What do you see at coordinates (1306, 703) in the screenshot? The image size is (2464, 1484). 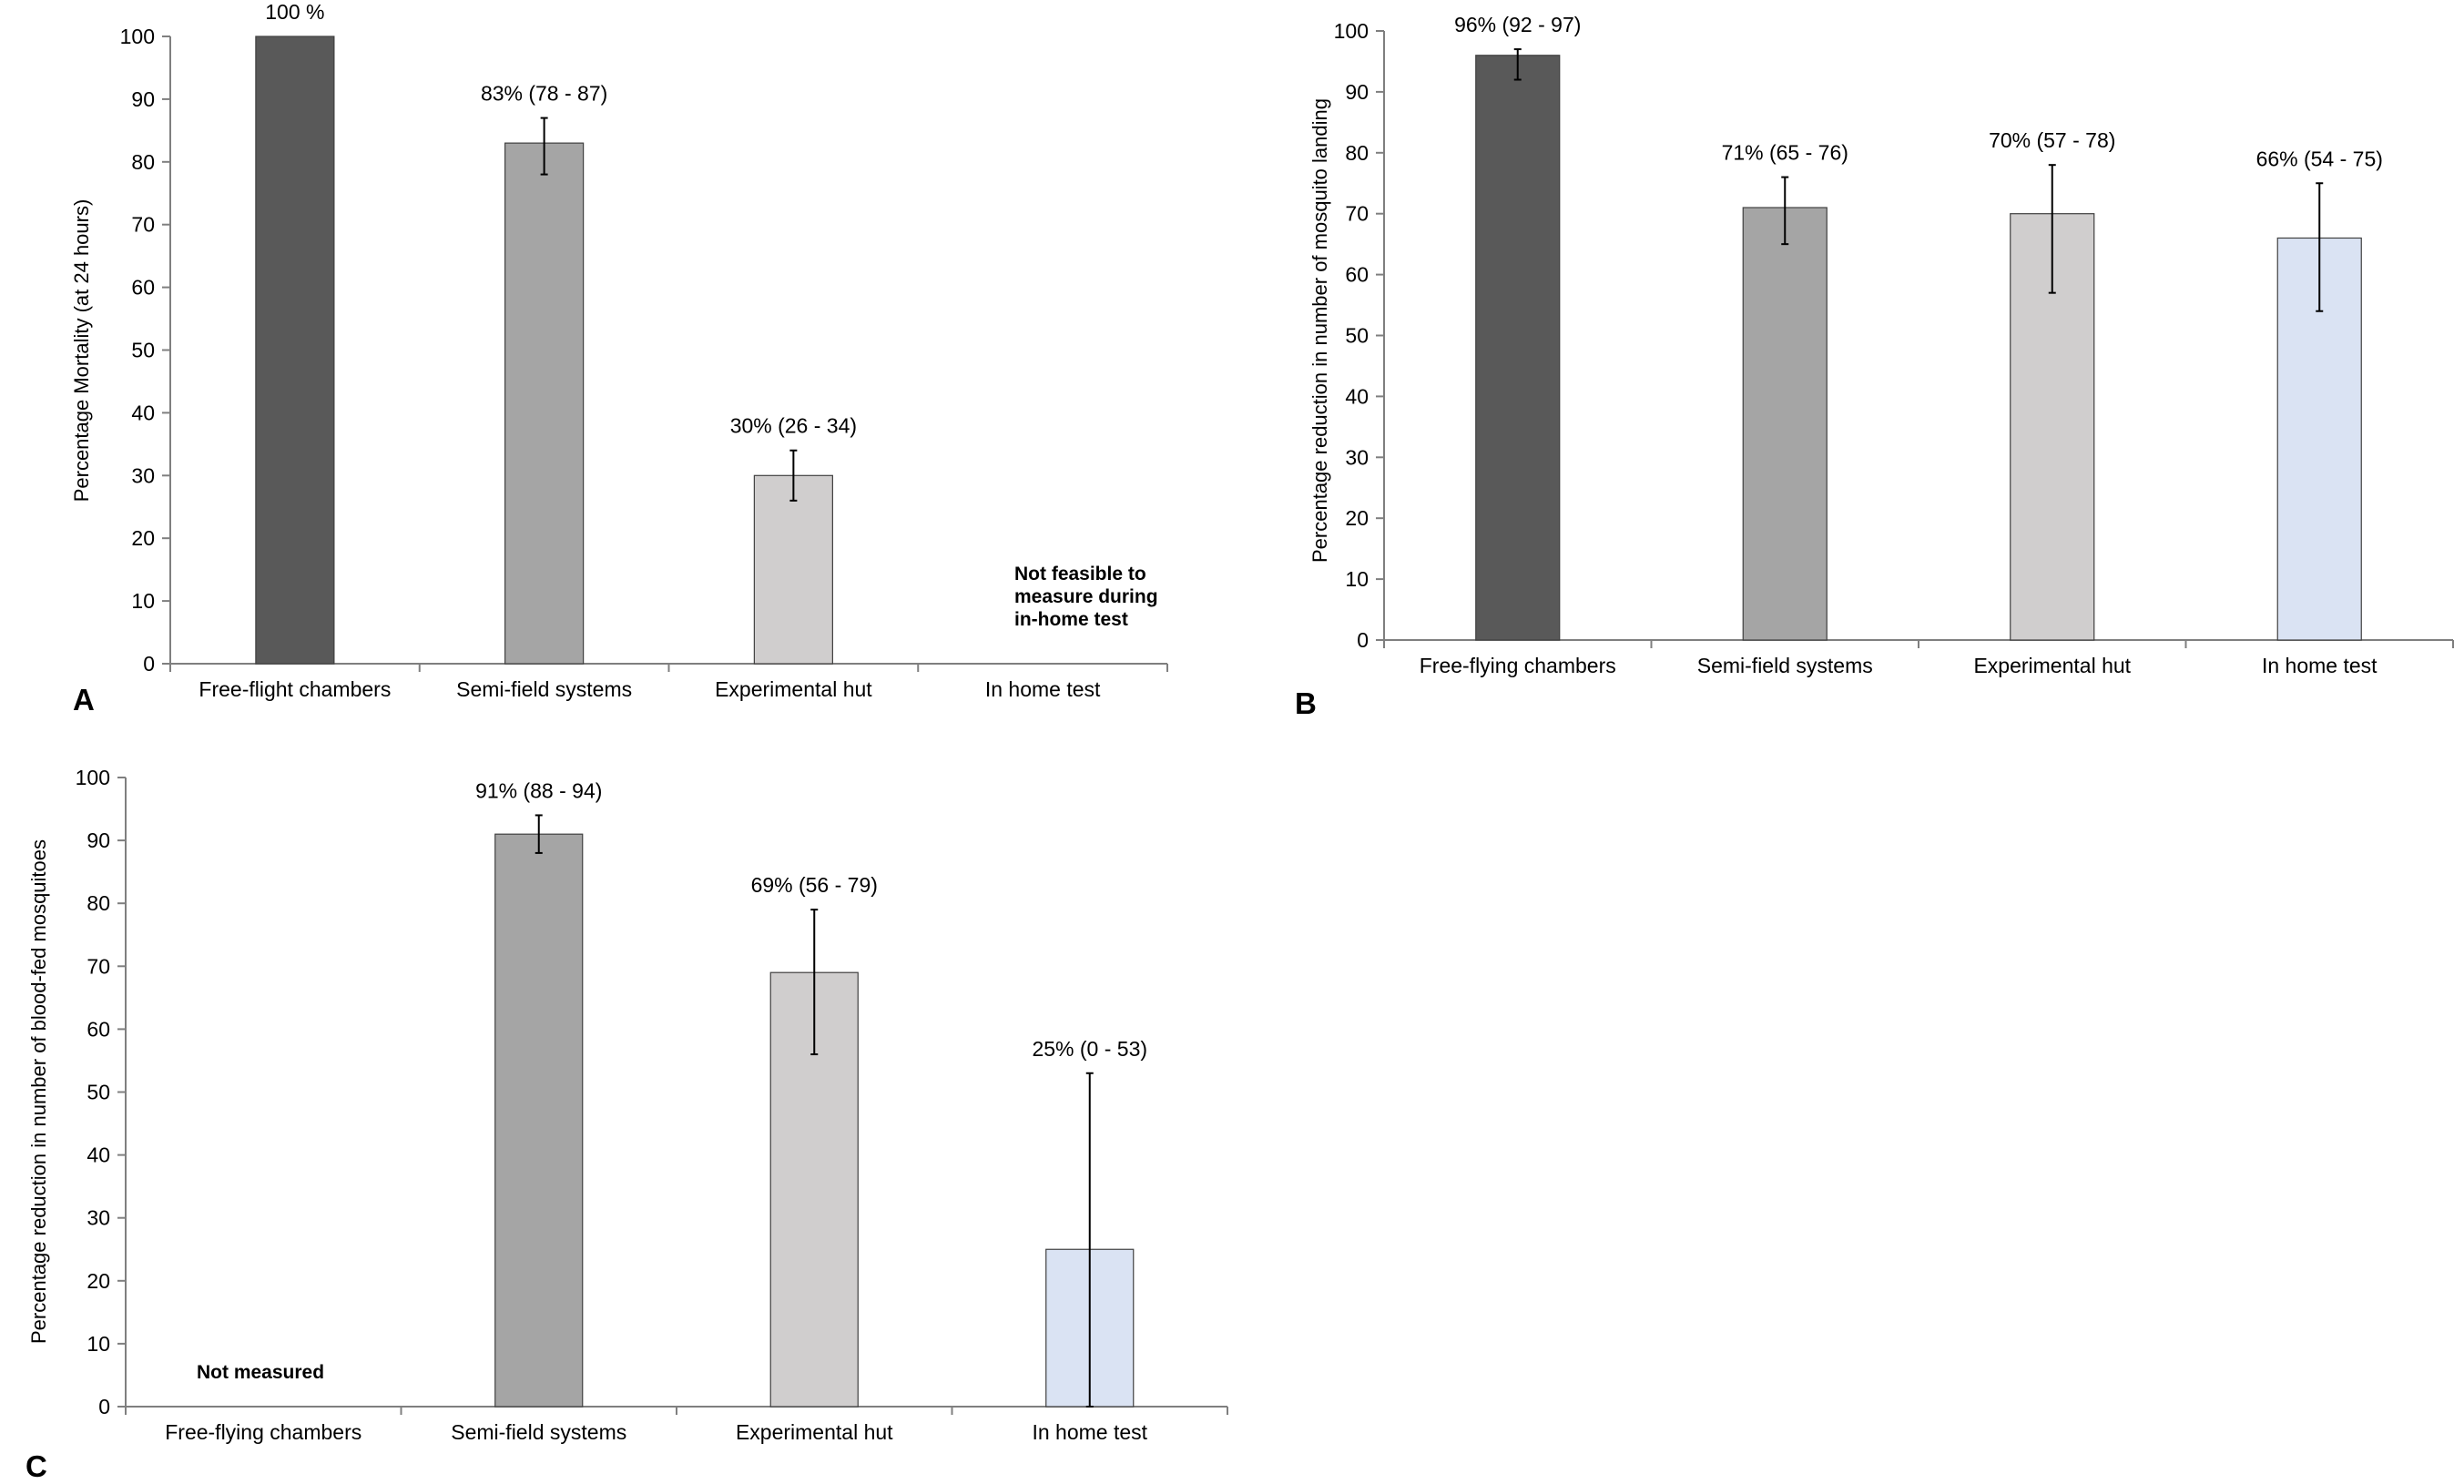 I see `panel-letter: B` at bounding box center [1306, 703].